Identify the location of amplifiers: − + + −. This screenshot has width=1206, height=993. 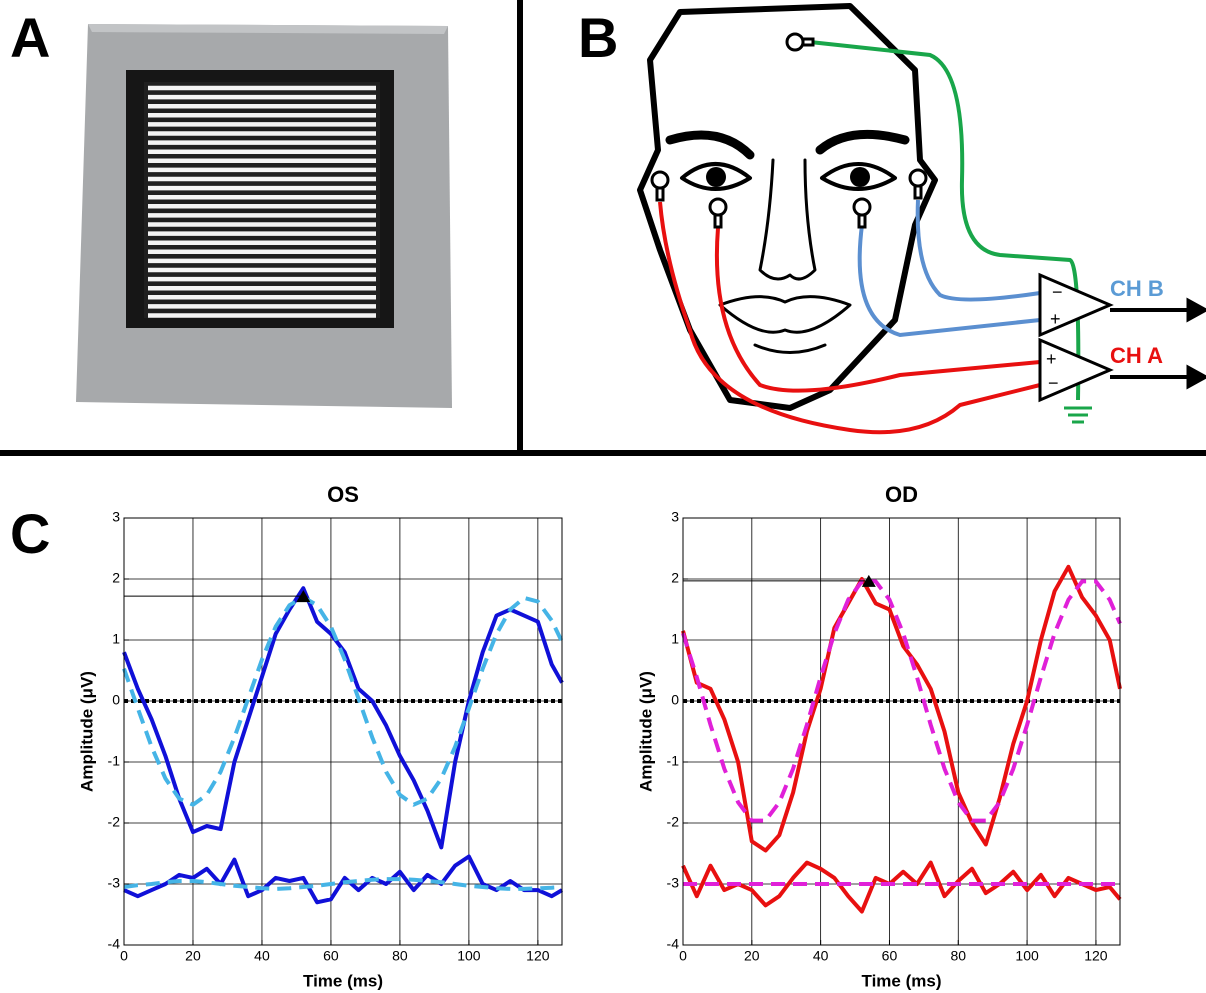
(1122, 348).